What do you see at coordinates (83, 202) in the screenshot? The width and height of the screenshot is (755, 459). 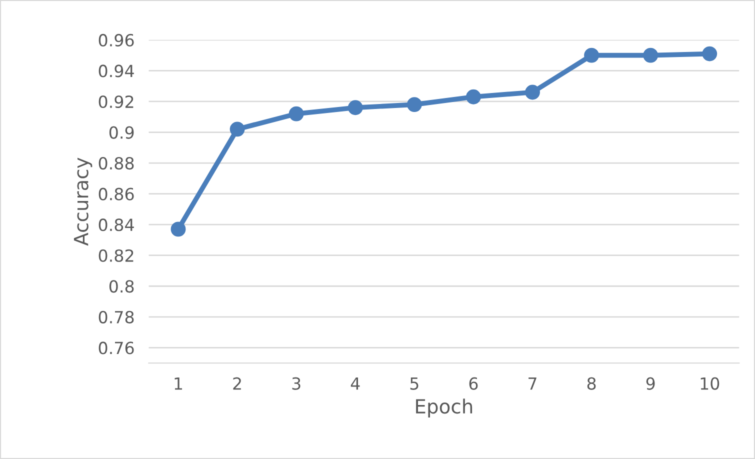 I see `y-axis-title: Accuracy` at bounding box center [83, 202].